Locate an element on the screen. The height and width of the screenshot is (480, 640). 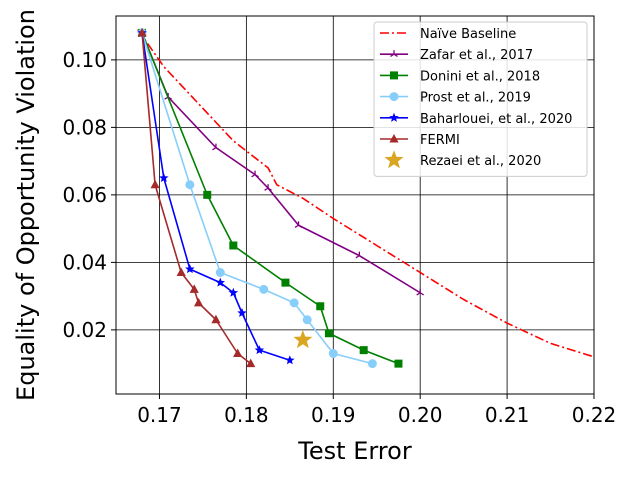
y-axis-ticks: 0.02 0.04 0.06 0.08 0.10 is located at coordinates (89, 195).